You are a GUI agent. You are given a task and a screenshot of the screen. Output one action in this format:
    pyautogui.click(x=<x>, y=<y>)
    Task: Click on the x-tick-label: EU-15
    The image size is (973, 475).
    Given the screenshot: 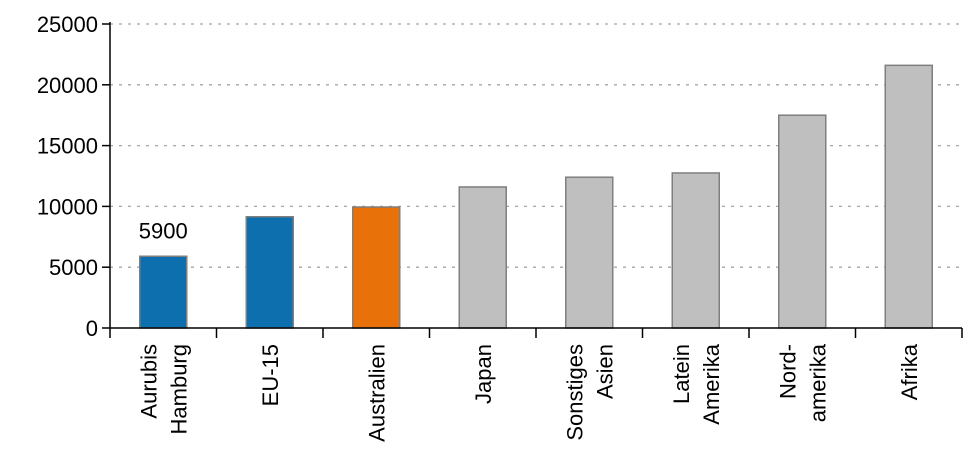 What is the action you would take?
    pyautogui.click(x=270, y=375)
    